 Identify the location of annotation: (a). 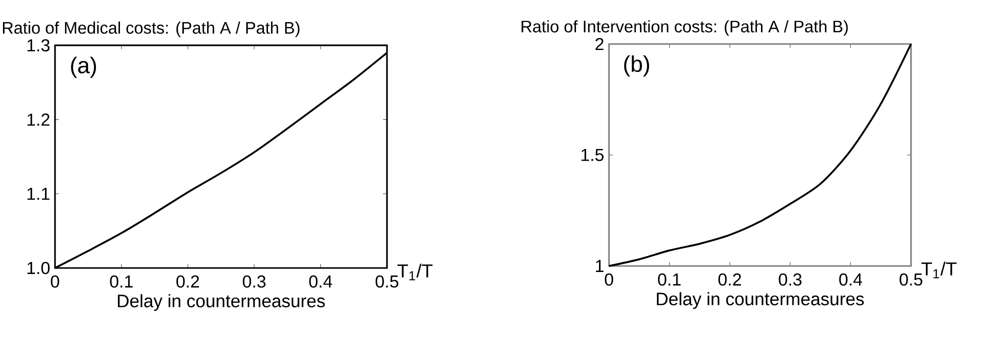
(83, 67).